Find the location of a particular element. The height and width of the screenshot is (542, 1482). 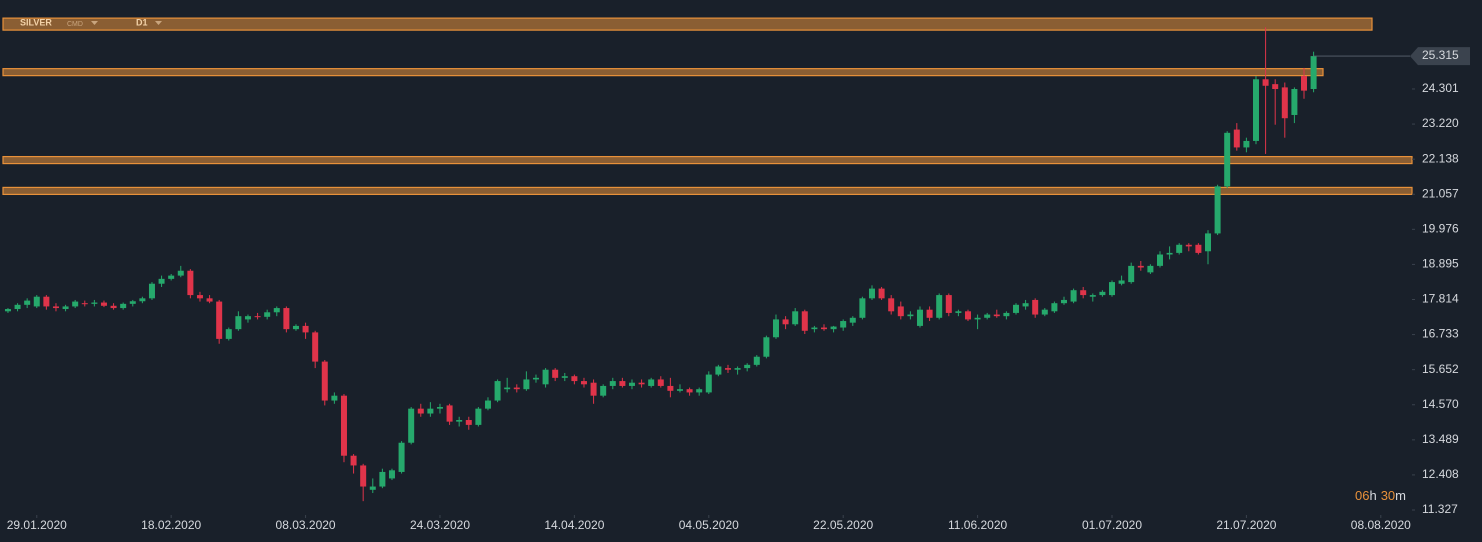

x-tick-label: 01.07.2020 is located at coordinates (1112, 525).